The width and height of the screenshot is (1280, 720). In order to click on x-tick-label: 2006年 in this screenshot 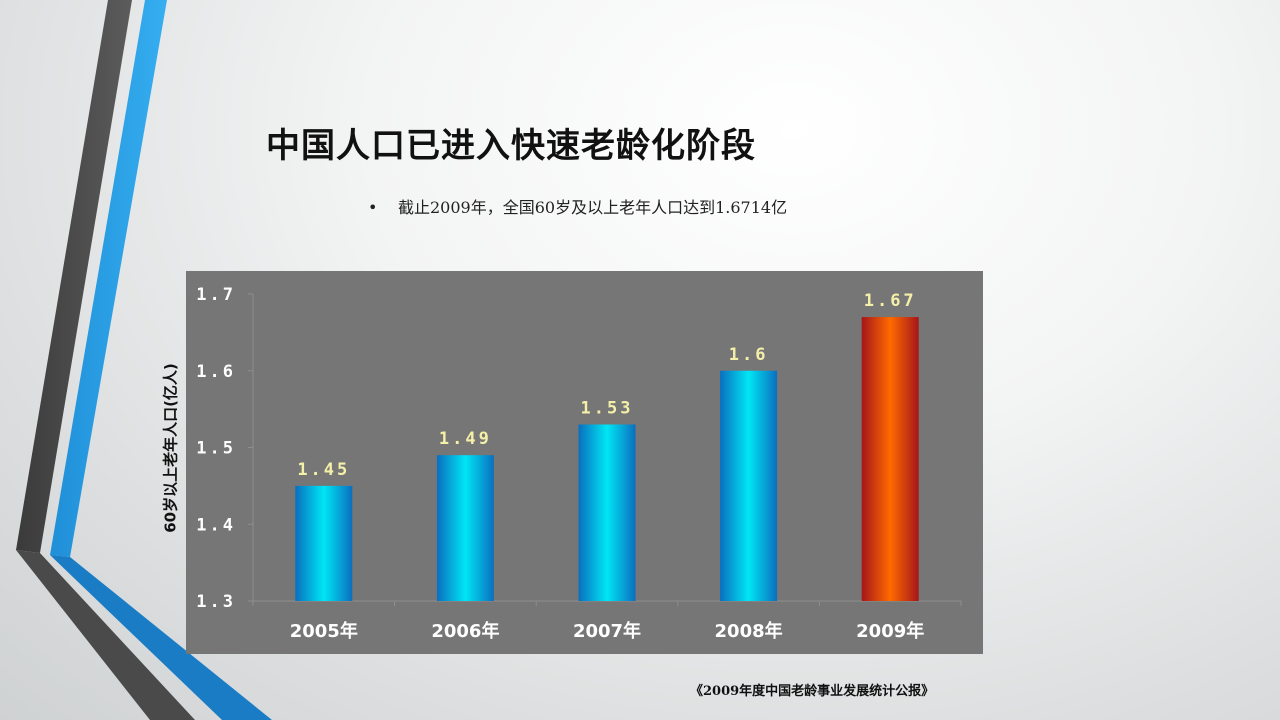, I will do `click(465, 631)`.